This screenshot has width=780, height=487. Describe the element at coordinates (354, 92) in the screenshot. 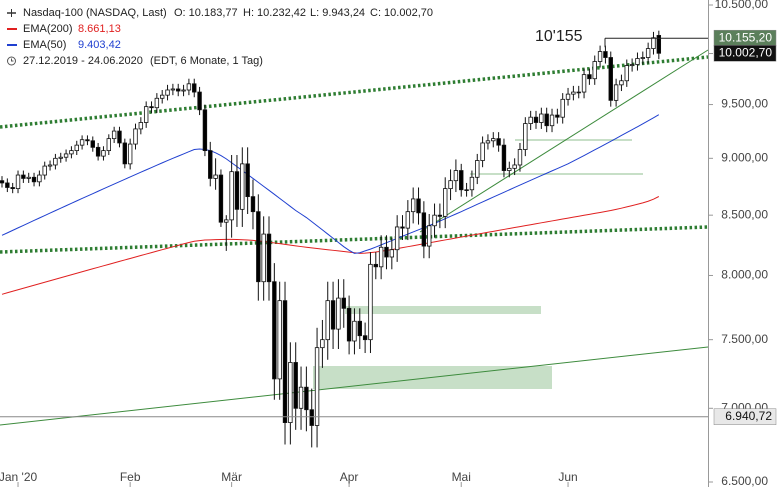

I see `trend-line` at that location.